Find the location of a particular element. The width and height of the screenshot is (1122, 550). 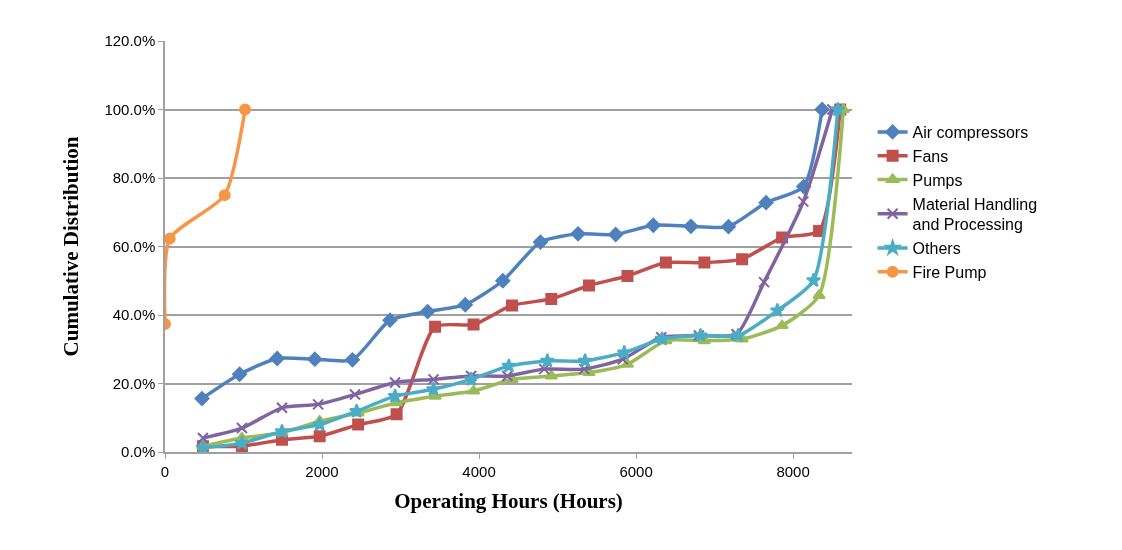

x-tick-label: 2000 is located at coordinates (322, 471).